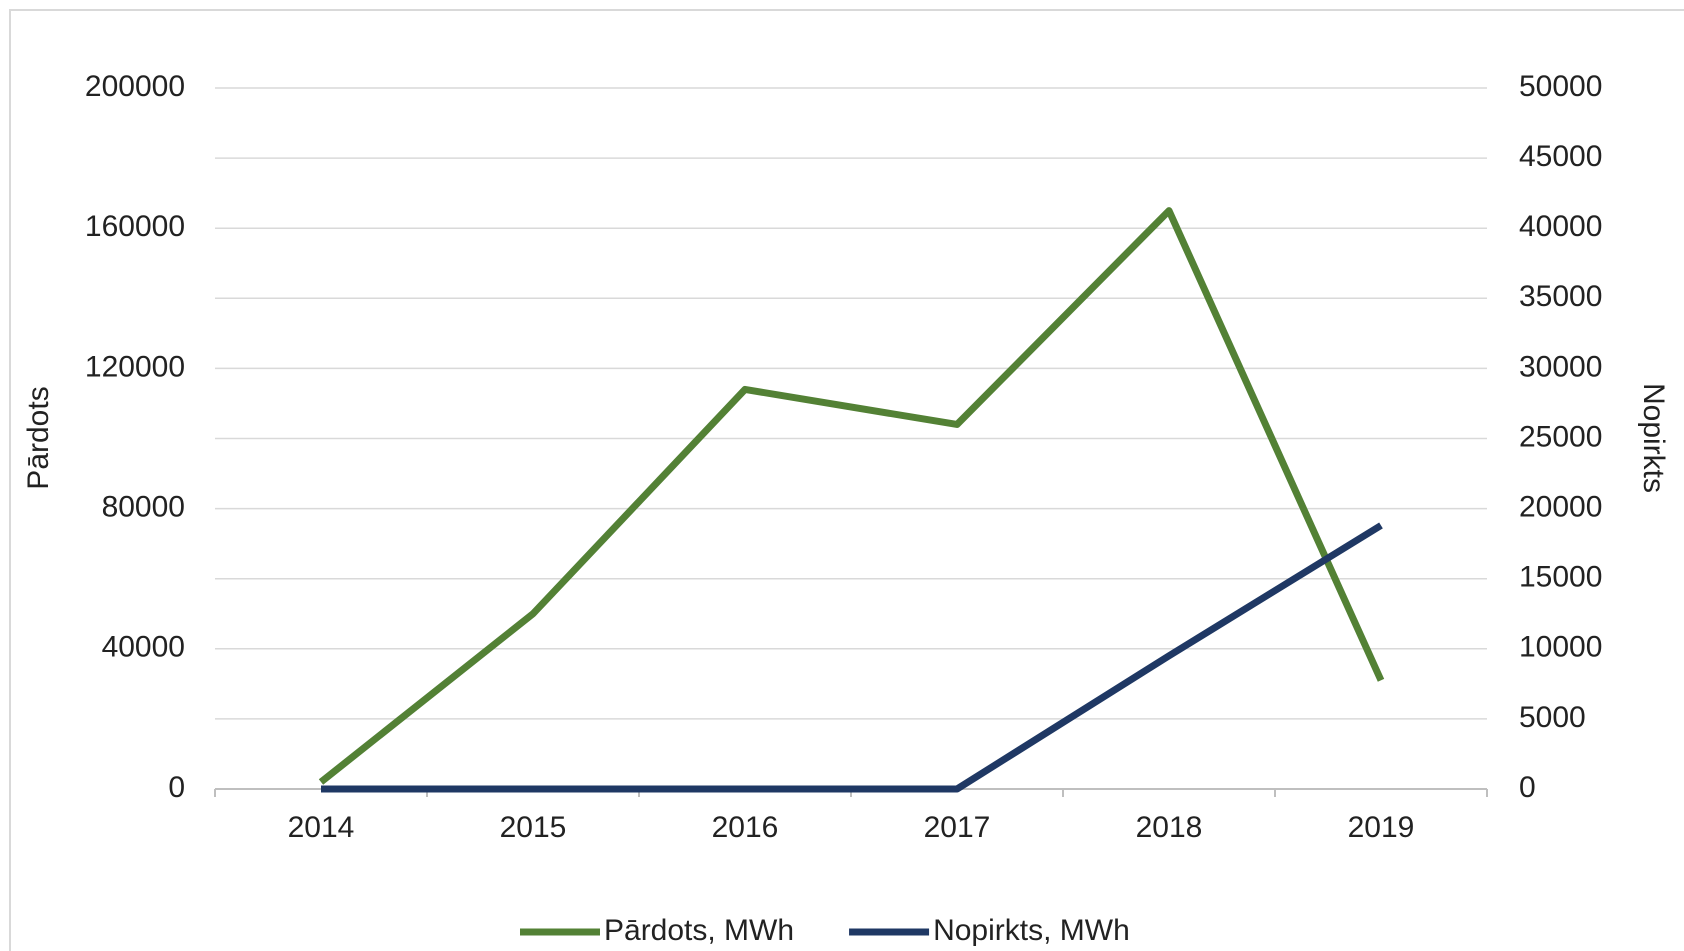  What do you see at coordinates (957, 827) in the screenshot?
I see `x-tick-label: 2017` at bounding box center [957, 827].